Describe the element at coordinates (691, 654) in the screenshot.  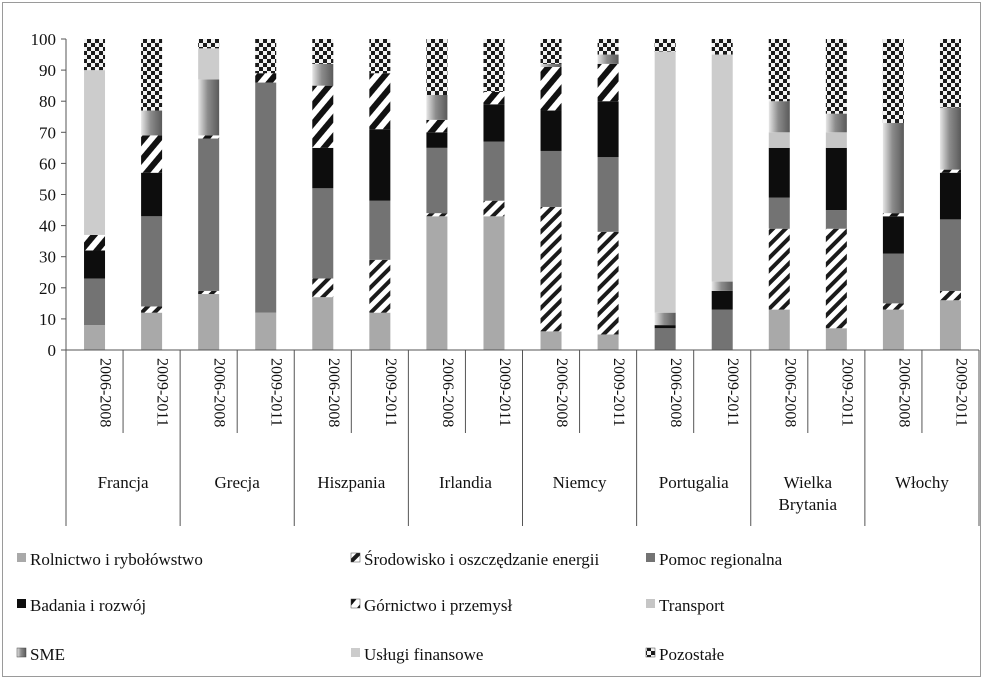
I see `legend-label-pozostale: Pozostałe` at that location.